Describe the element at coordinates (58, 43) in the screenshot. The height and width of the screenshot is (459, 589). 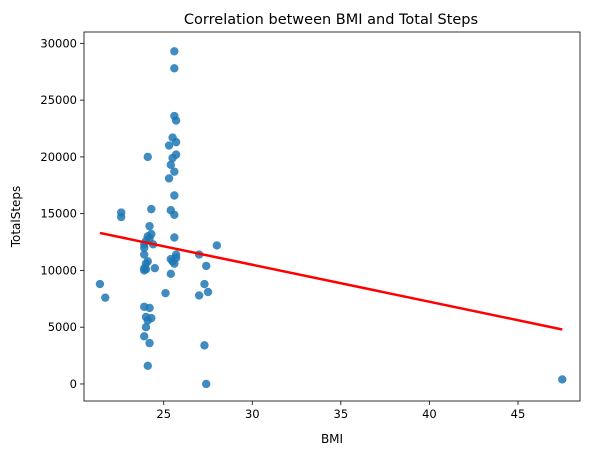
I see `y-tick-label: 30000` at that location.